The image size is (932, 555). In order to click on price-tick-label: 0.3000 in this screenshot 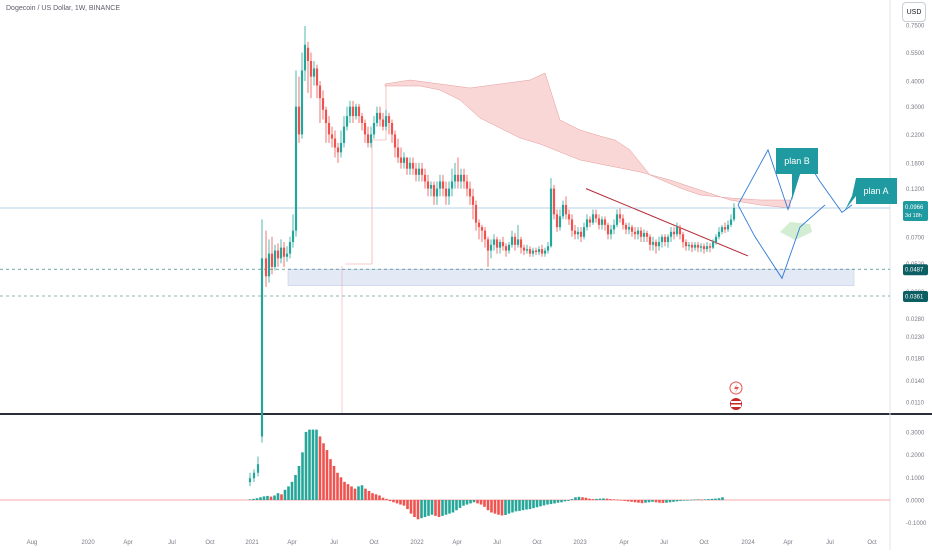, I will do `click(915, 108)`.